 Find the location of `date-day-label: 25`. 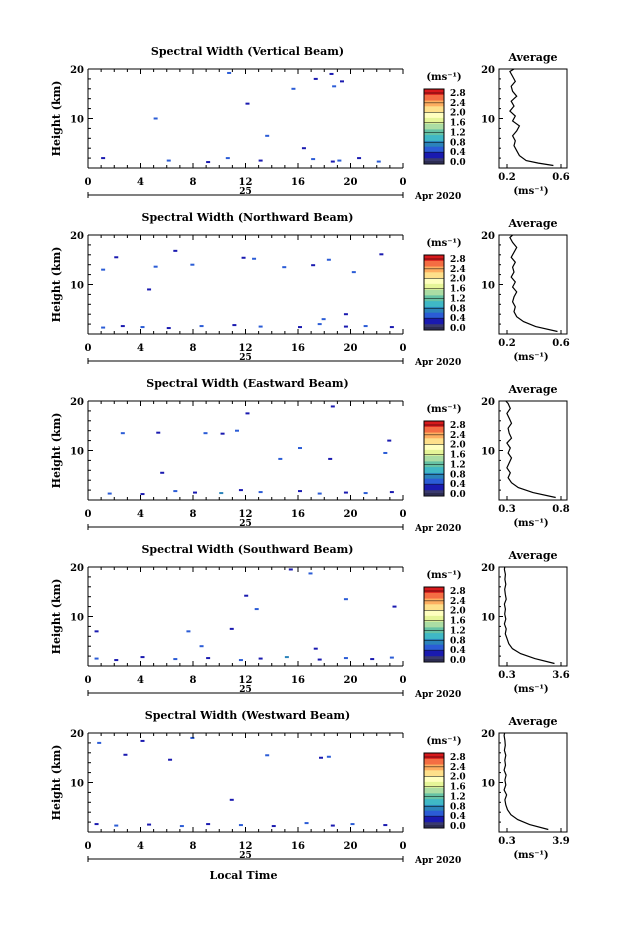

date-day-label: 25 is located at coordinates (245, 690).